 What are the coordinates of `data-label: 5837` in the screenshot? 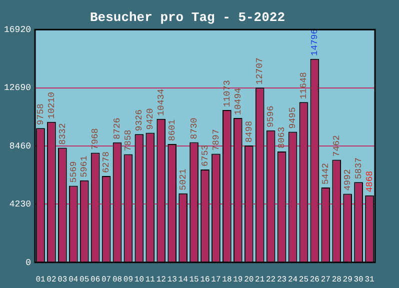 It's located at (359, 168).